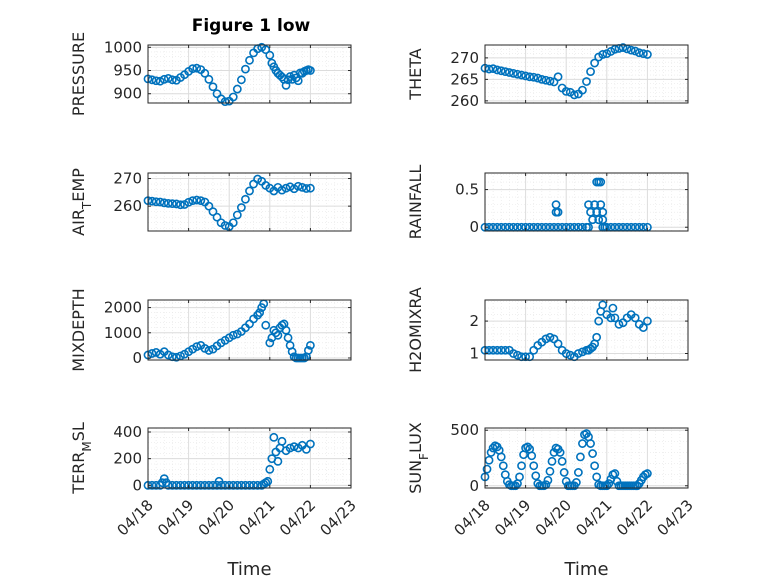 Image resolution: width=778 pixels, height=583 pixels. Describe the element at coordinates (81, 202) in the screenshot. I see `y-axis-label: AIRTEMP` at that location.